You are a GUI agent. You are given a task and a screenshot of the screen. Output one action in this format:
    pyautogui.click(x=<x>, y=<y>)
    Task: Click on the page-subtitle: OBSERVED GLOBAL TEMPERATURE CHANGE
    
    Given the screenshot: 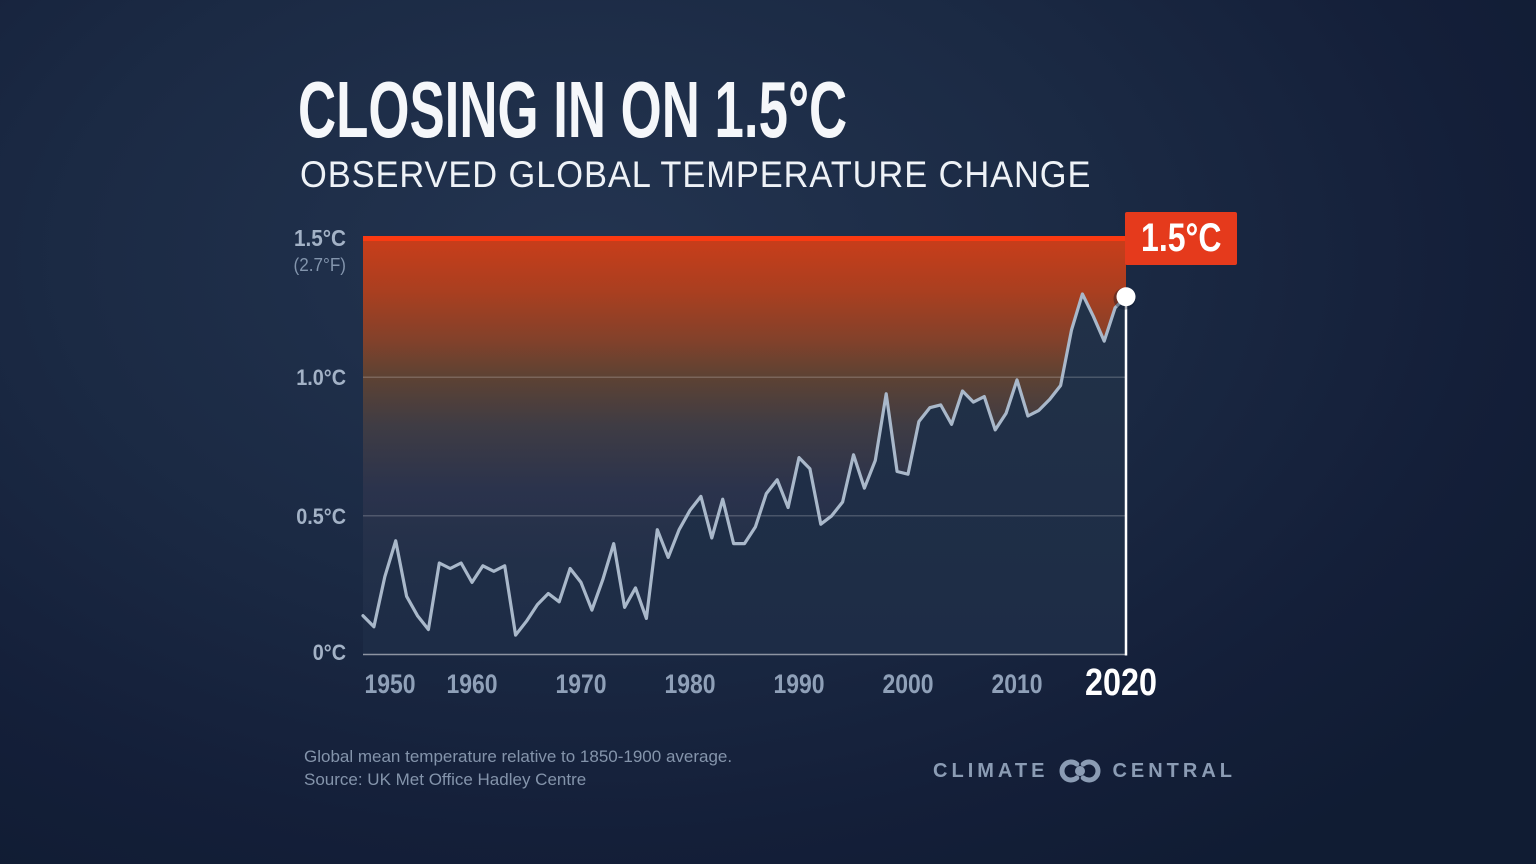 What is the action you would take?
    pyautogui.click(x=696, y=174)
    